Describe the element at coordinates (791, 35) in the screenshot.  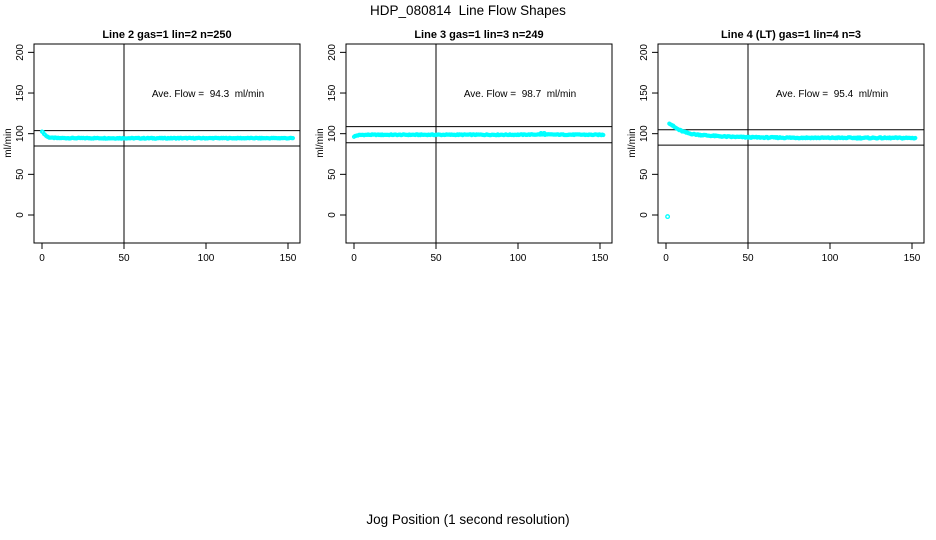
I see `panel-title: Line 4 (LT) gas=1 lin=4 n=3` at that location.